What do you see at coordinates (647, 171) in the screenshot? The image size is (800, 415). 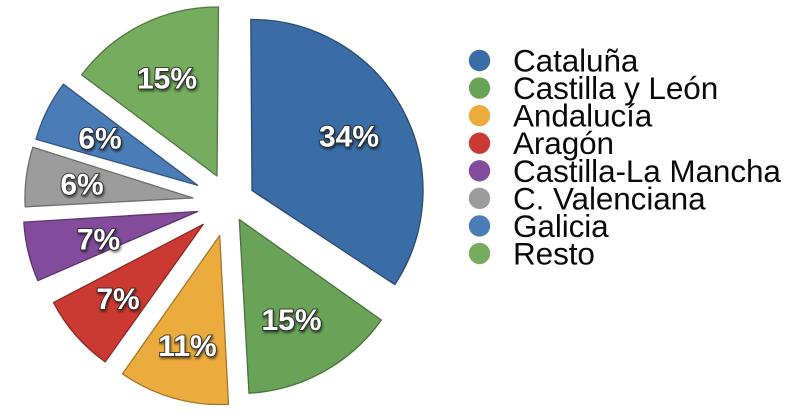 I see `svg-text: Castilla-La Mancha` at bounding box center [647, 171].